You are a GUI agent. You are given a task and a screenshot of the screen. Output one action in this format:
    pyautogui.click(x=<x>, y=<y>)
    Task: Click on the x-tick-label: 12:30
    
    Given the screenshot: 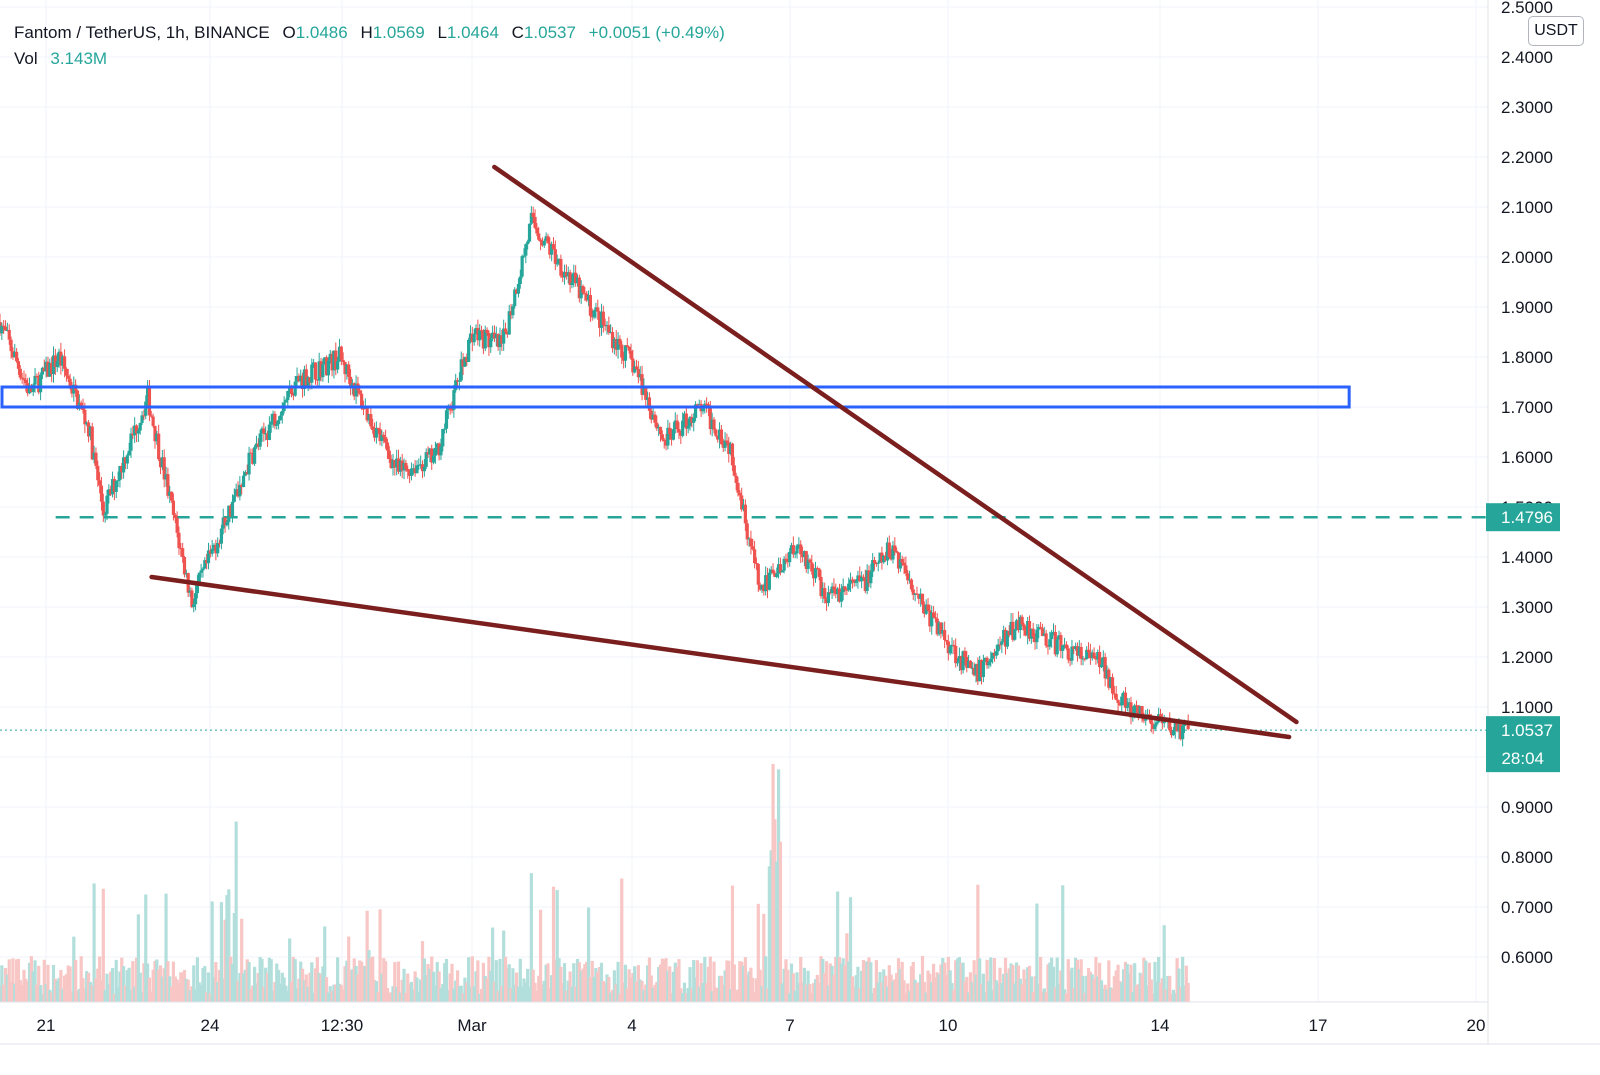 What is the action you would take?
    pyautogui.click(x=342, y=1025)
    